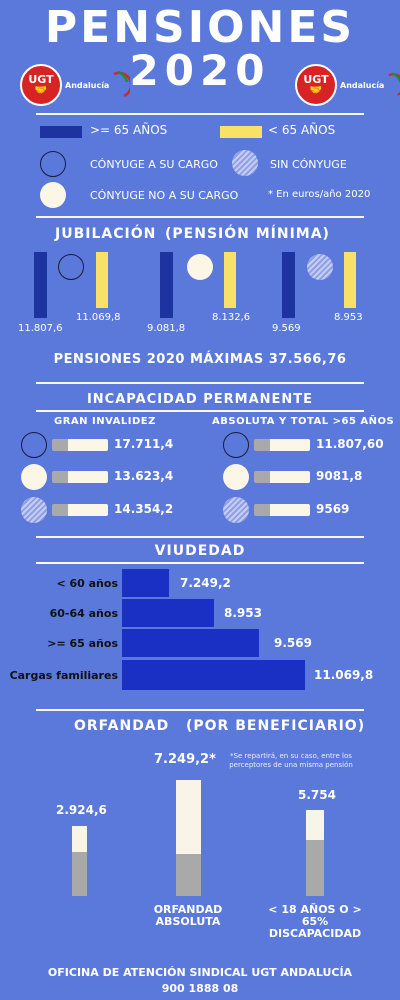 The height and width of the screenshot is (1000, 400). Describe the element at coordinates (200, 988) in the screenshot. I see `footer-phone: 900 1888 08` at that location.